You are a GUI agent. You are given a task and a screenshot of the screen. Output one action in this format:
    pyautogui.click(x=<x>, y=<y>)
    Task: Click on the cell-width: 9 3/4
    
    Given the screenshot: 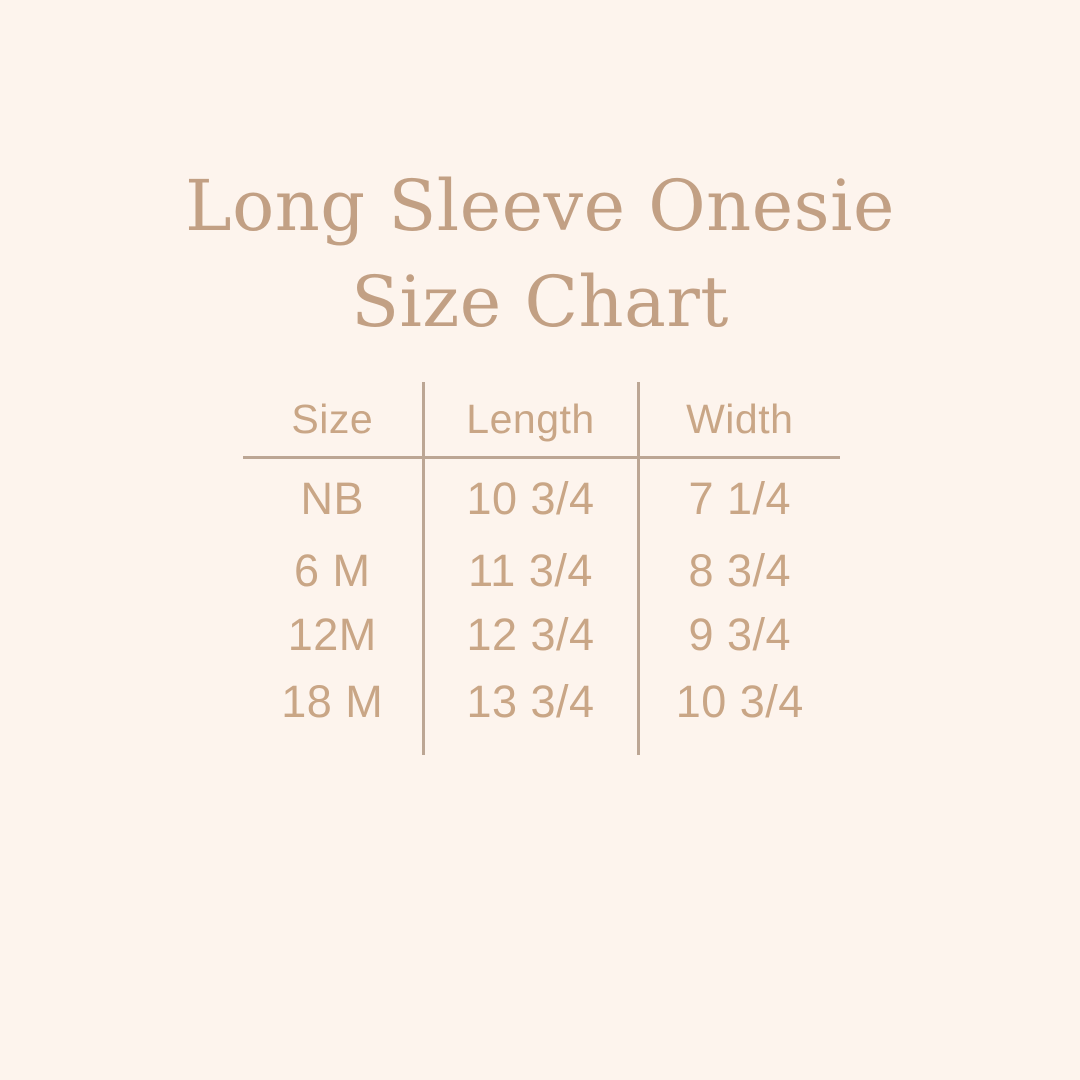 What is the action you would take?
    pyautogui.click(x=738, y=635)
    